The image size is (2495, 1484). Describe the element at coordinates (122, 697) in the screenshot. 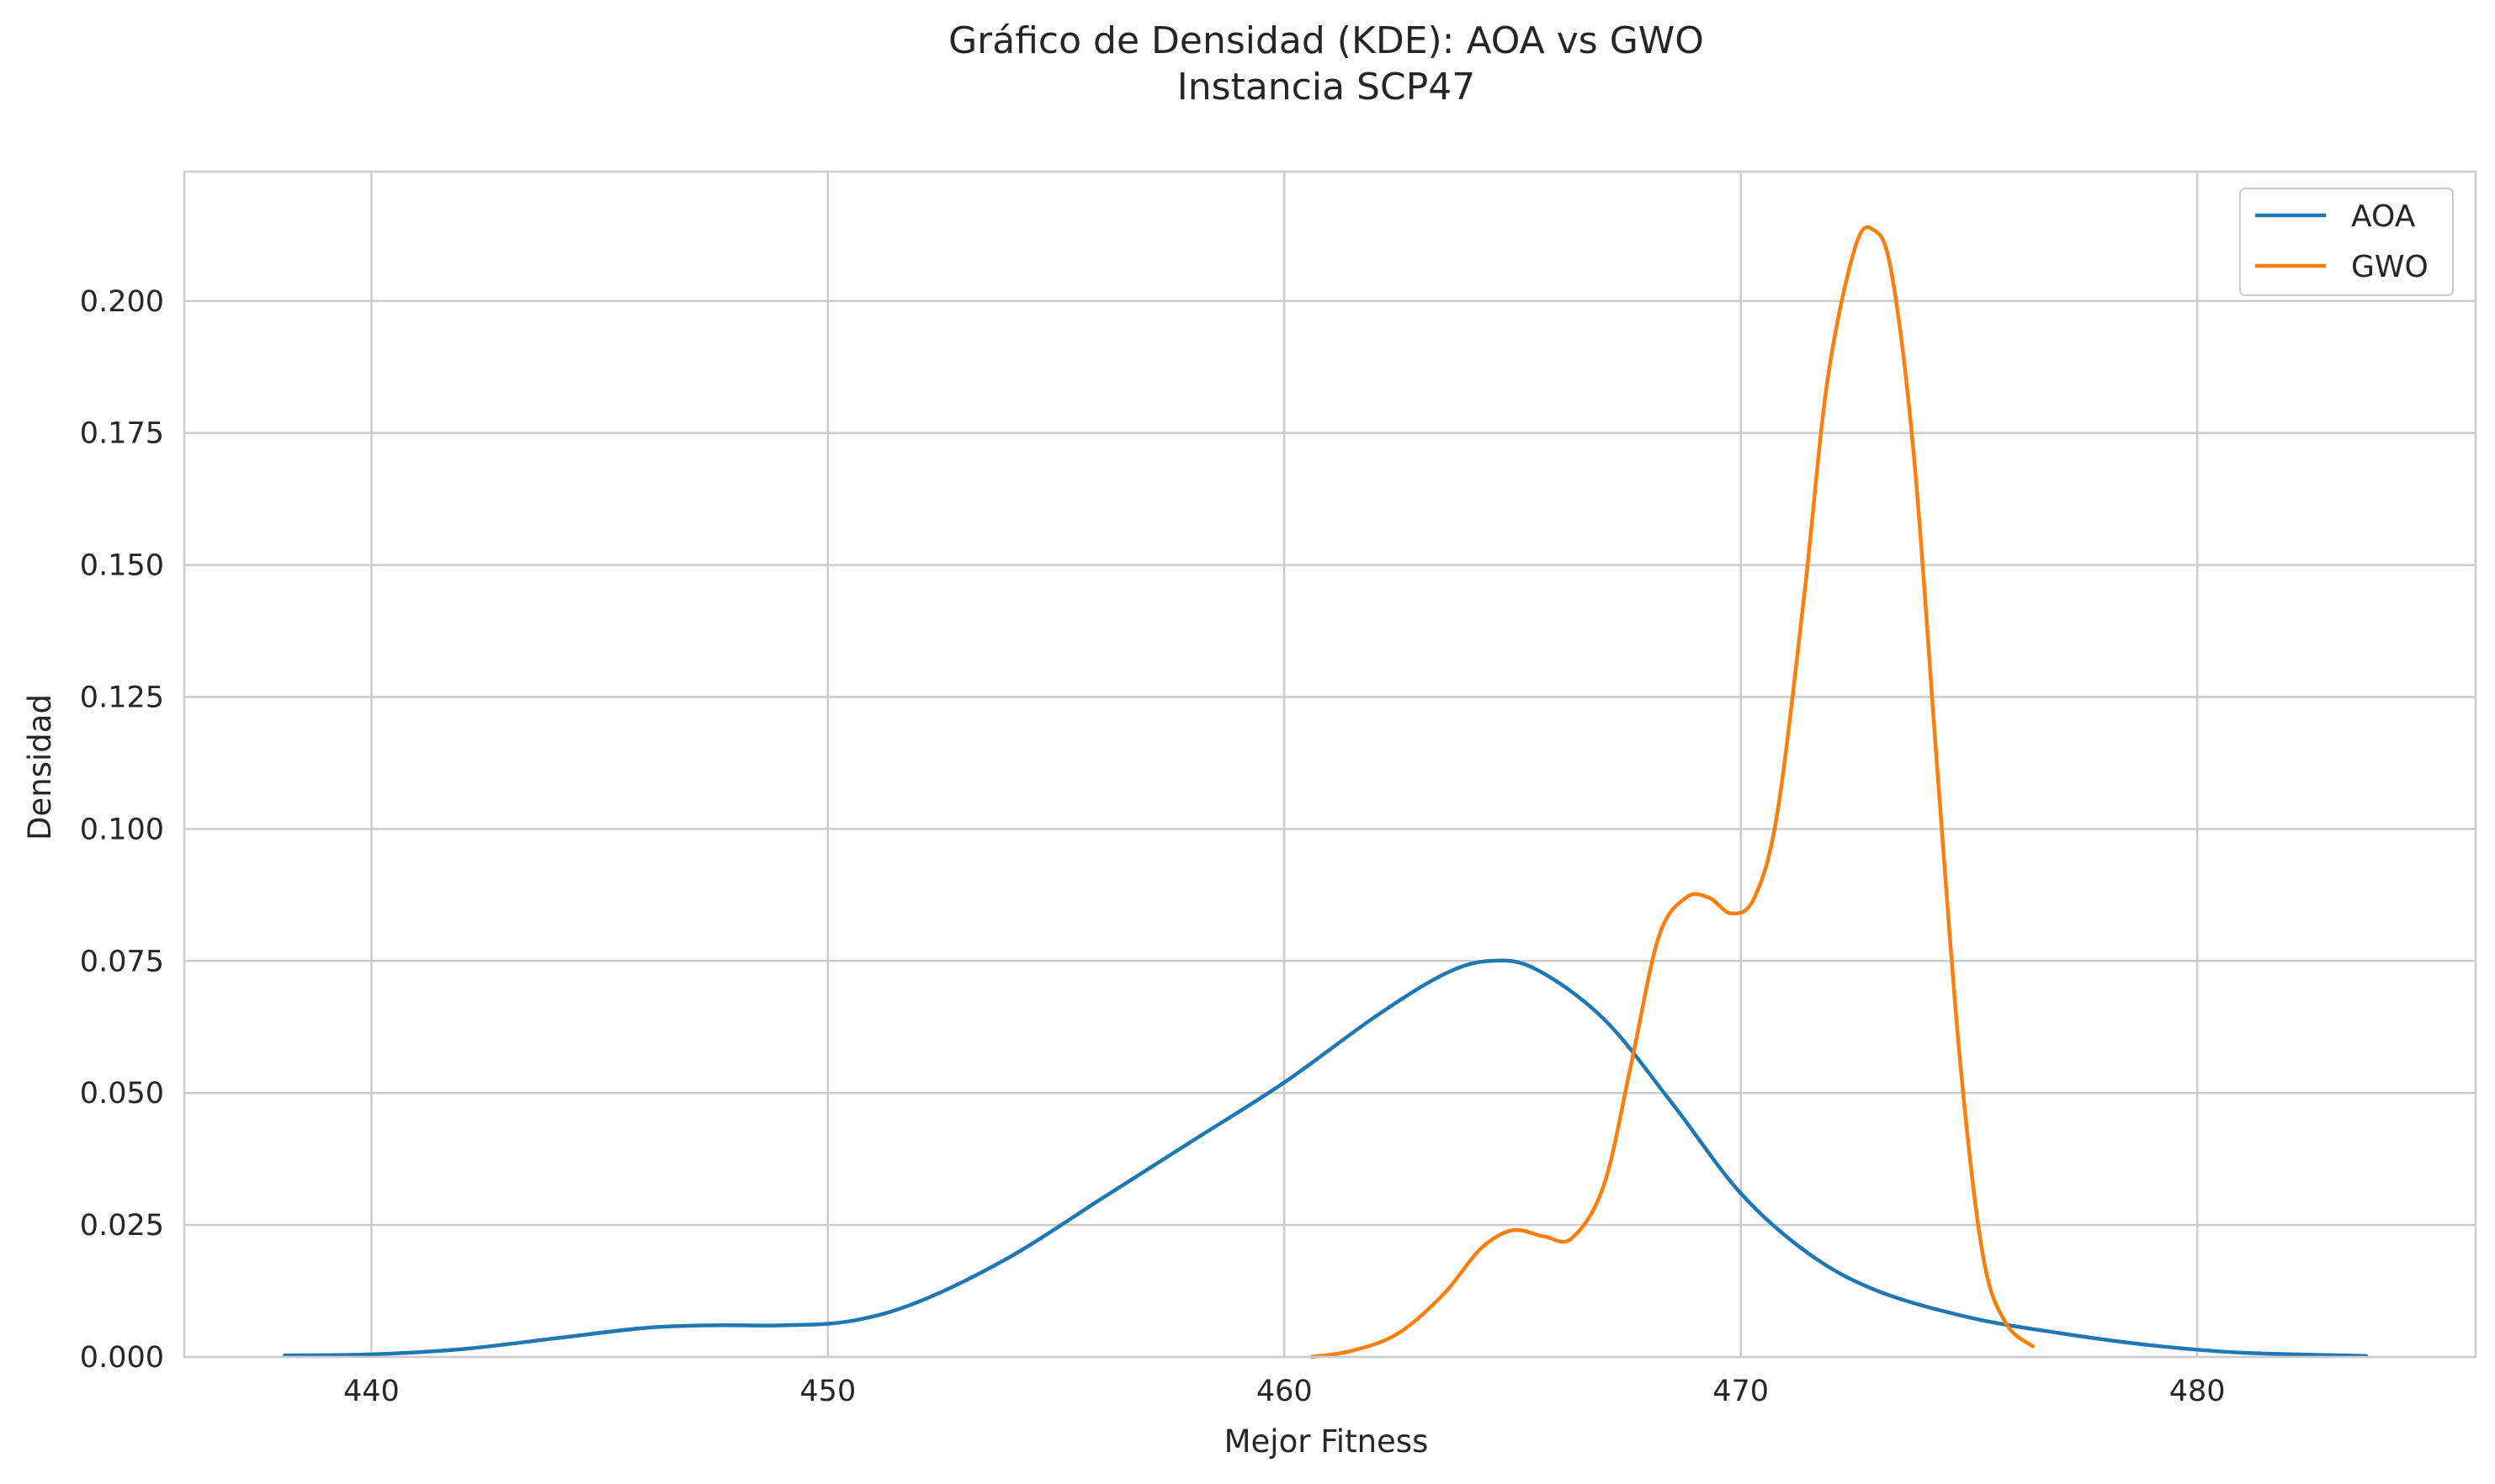

I see `y-tick-label: 0.125` at that location.